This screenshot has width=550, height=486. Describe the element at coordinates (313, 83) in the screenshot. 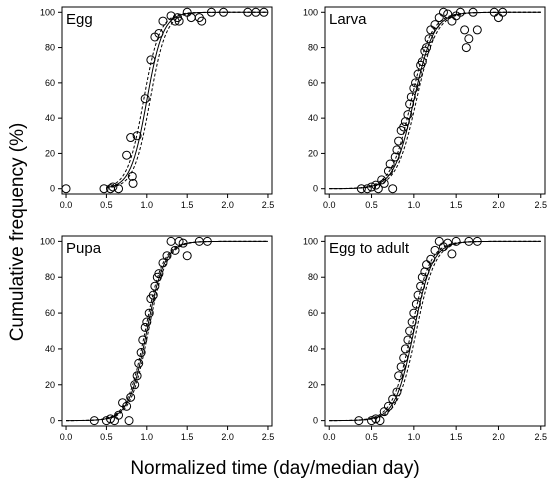

I see `y-tick-label: 60` at that location.